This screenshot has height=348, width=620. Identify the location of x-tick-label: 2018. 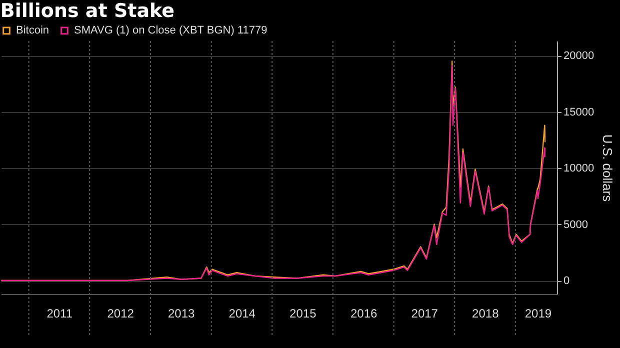
(486, 313).